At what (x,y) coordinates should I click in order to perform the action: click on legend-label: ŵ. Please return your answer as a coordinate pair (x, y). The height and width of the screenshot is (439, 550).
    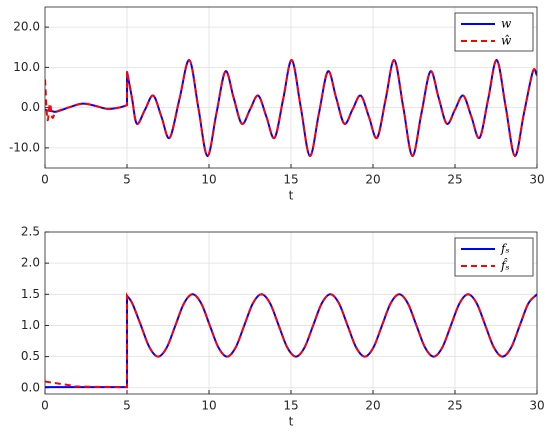
    Looking at the image, I should click on (506, 41).